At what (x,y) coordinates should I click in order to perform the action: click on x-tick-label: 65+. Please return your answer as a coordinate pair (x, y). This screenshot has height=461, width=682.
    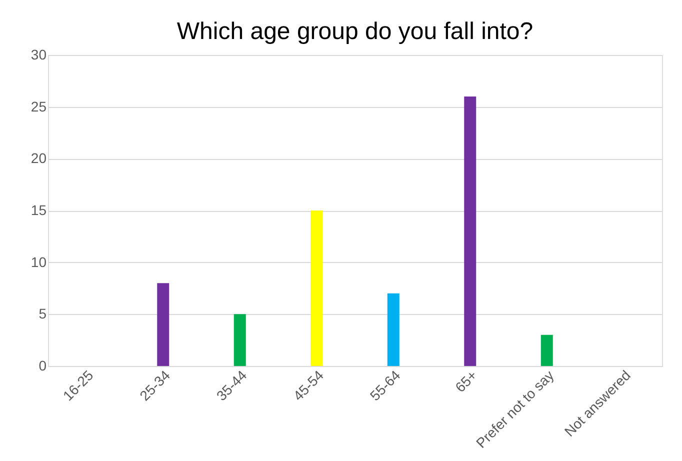
    Looking at the image, I should click on (466, 381).